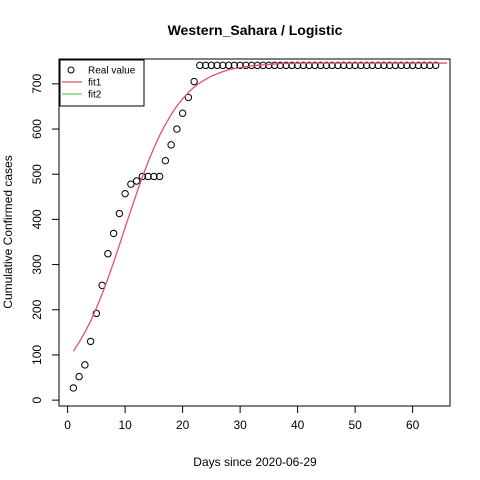 This screenshot has height=480, width=480. What do you see at coordinates (255, 462) in the screenshot?
I see `x-axis-label: Days since 2020-06-29` at bounding box center [255, 462].